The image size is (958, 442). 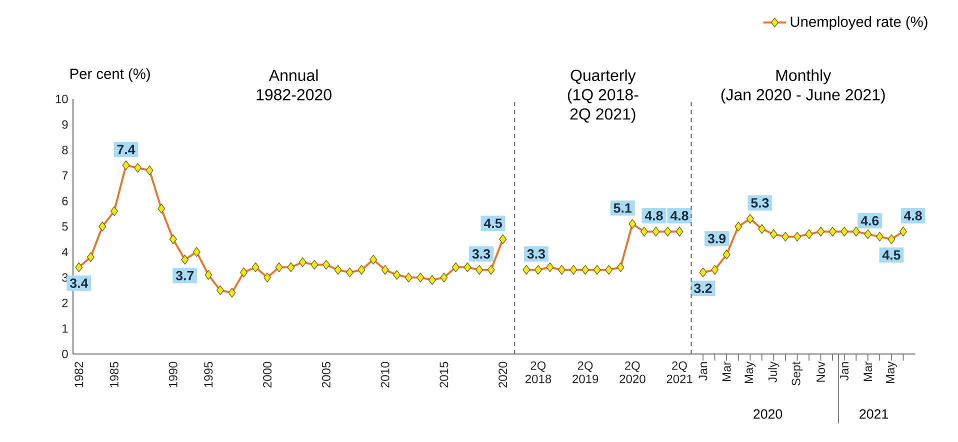 I want to click on y-tick-label: 7, so click(x=65, y=175).